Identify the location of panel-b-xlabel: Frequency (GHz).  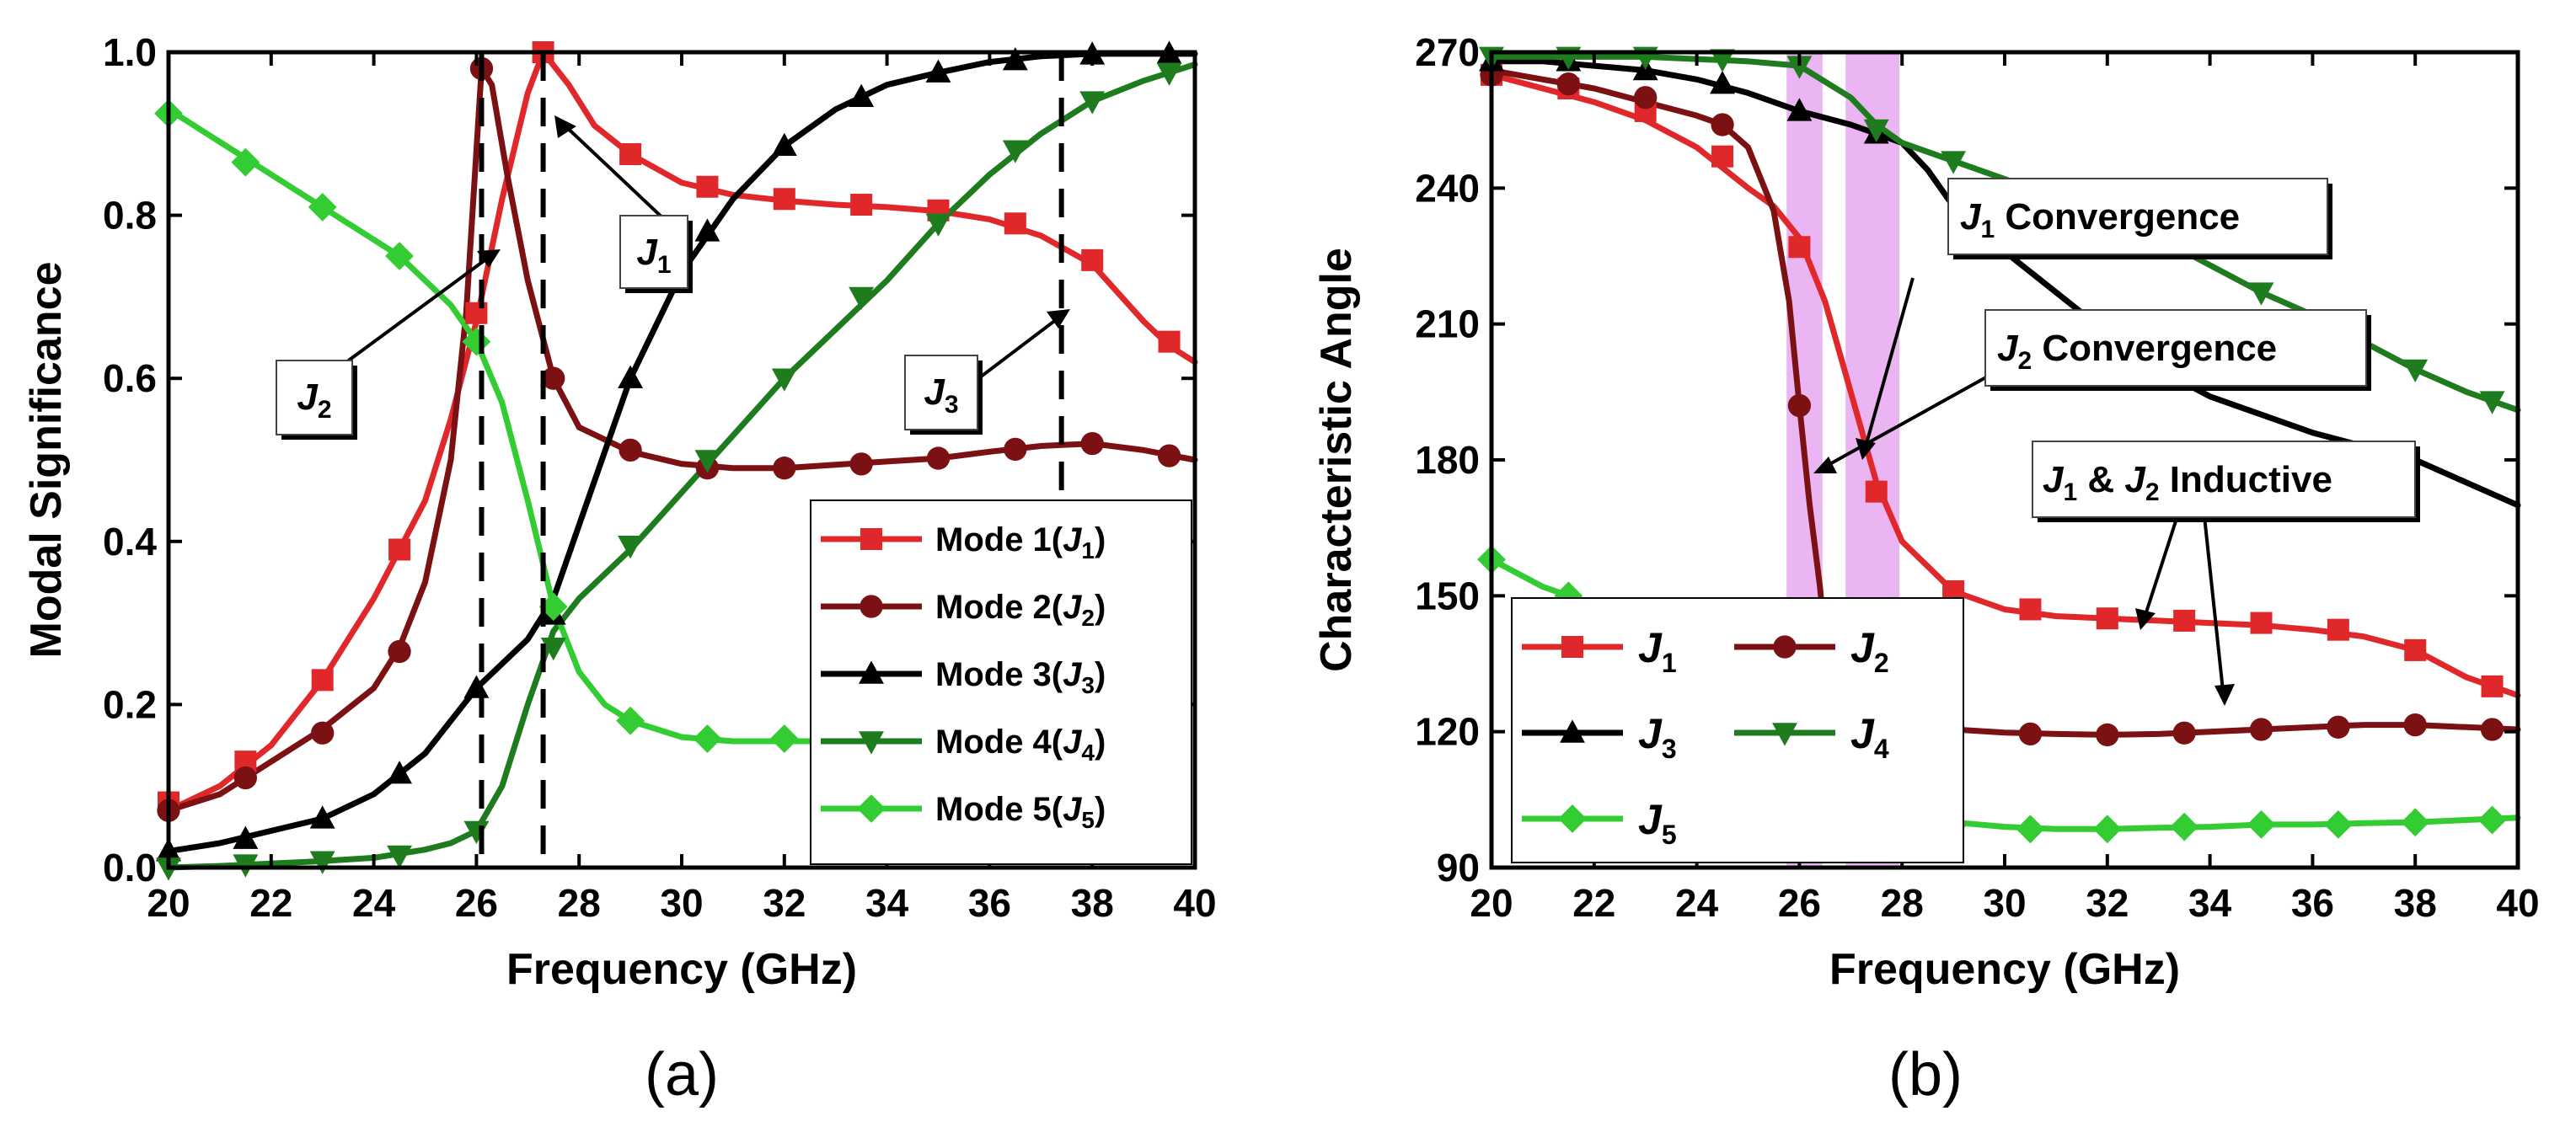
(2005, 969).